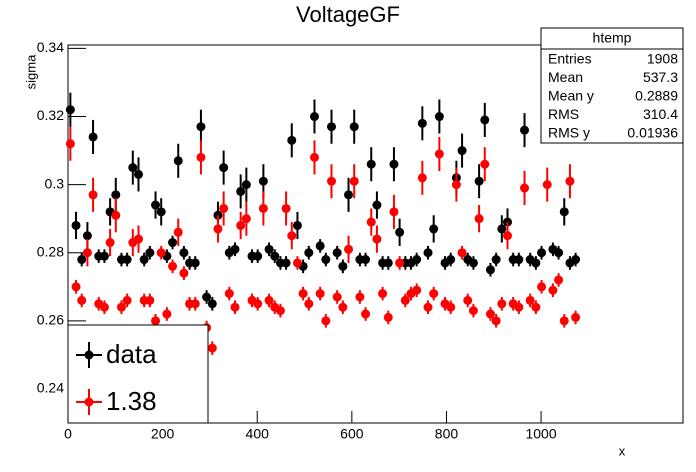 The width and height of the screenshot is (696, 472). I want to click on stats-value: 0.01936, so click(652, 133).